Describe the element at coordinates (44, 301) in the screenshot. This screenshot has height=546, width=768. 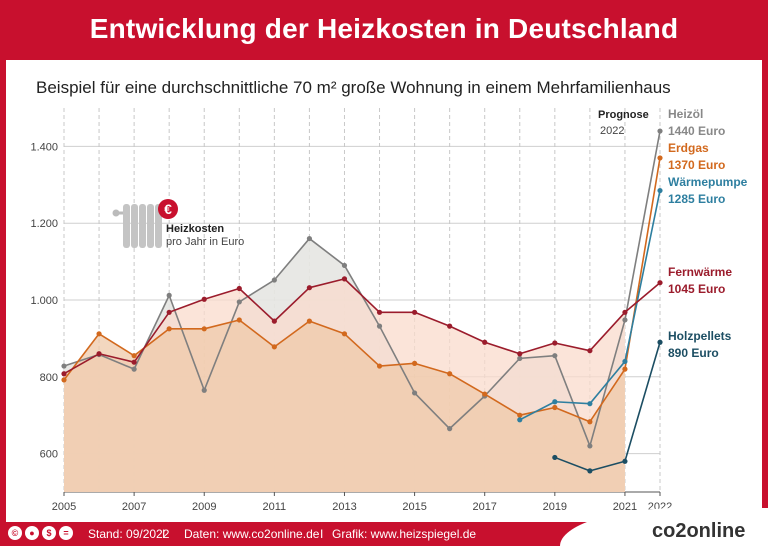
I see `y-tick-label: 1.000` at that location.